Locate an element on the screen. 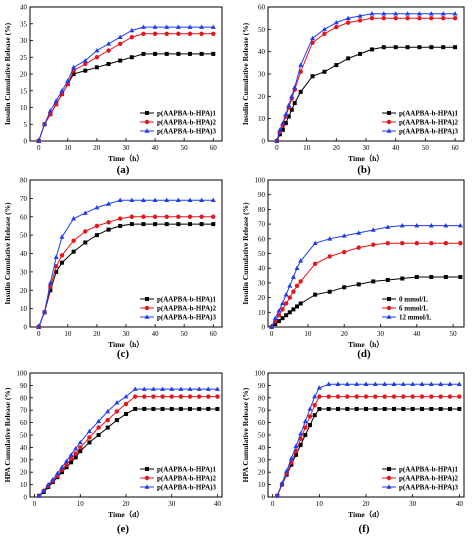 The height and width of the screenshot is (538, 474). y-tick-label: 50 is located at coordinates (24, 436).